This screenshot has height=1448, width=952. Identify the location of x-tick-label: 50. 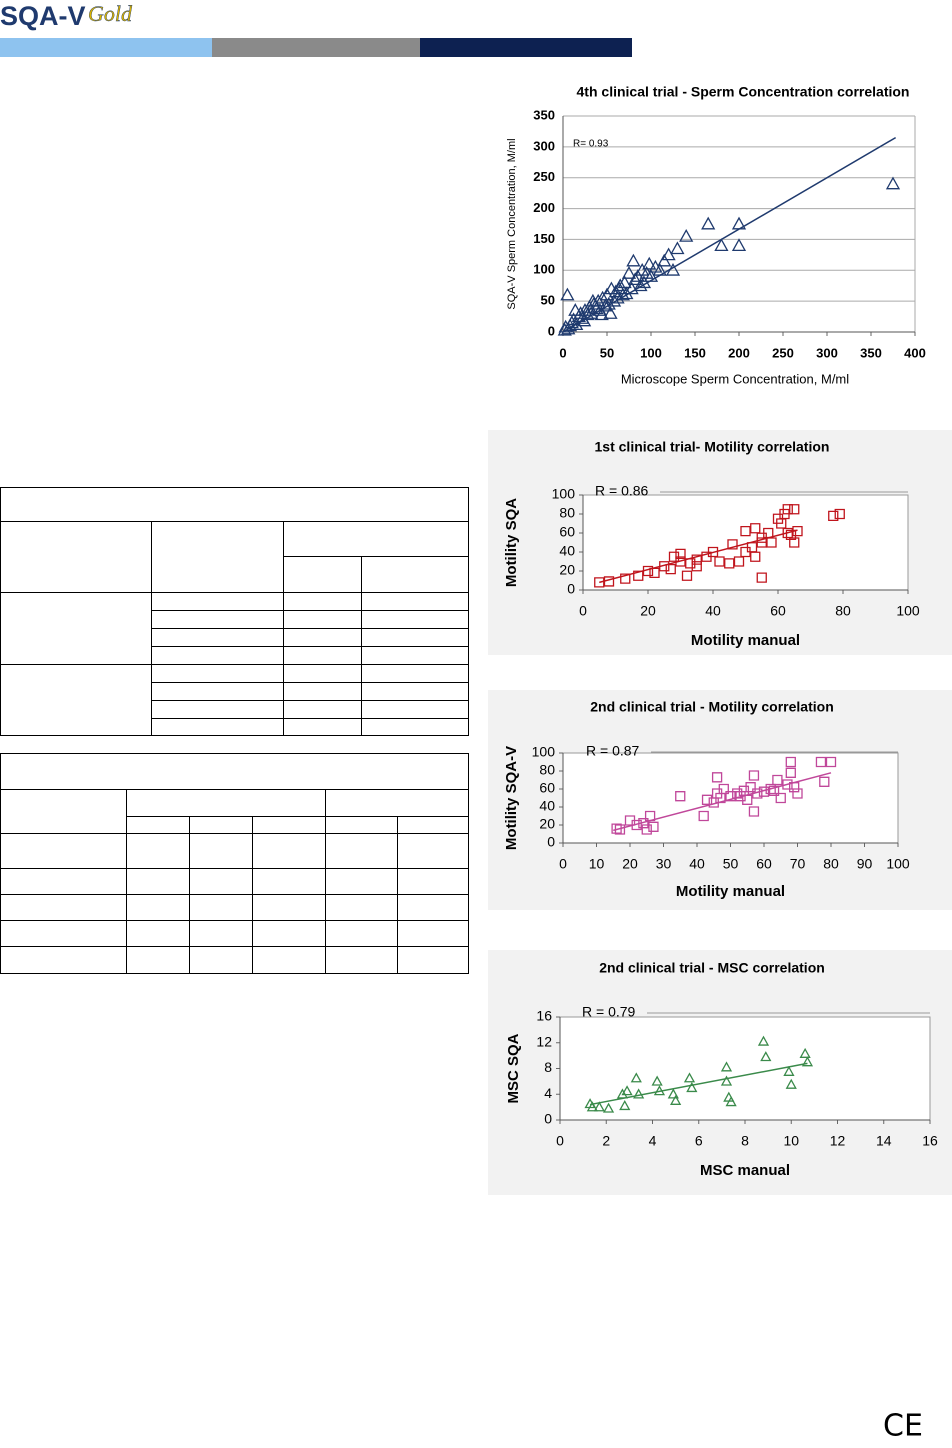
(607, 352).